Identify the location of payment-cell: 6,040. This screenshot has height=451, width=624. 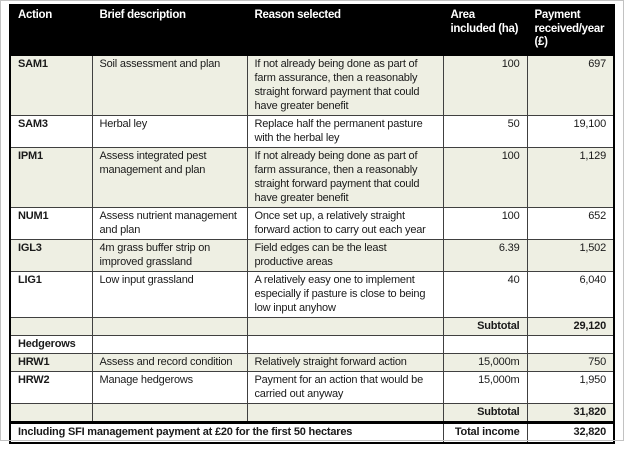
(570, 294).